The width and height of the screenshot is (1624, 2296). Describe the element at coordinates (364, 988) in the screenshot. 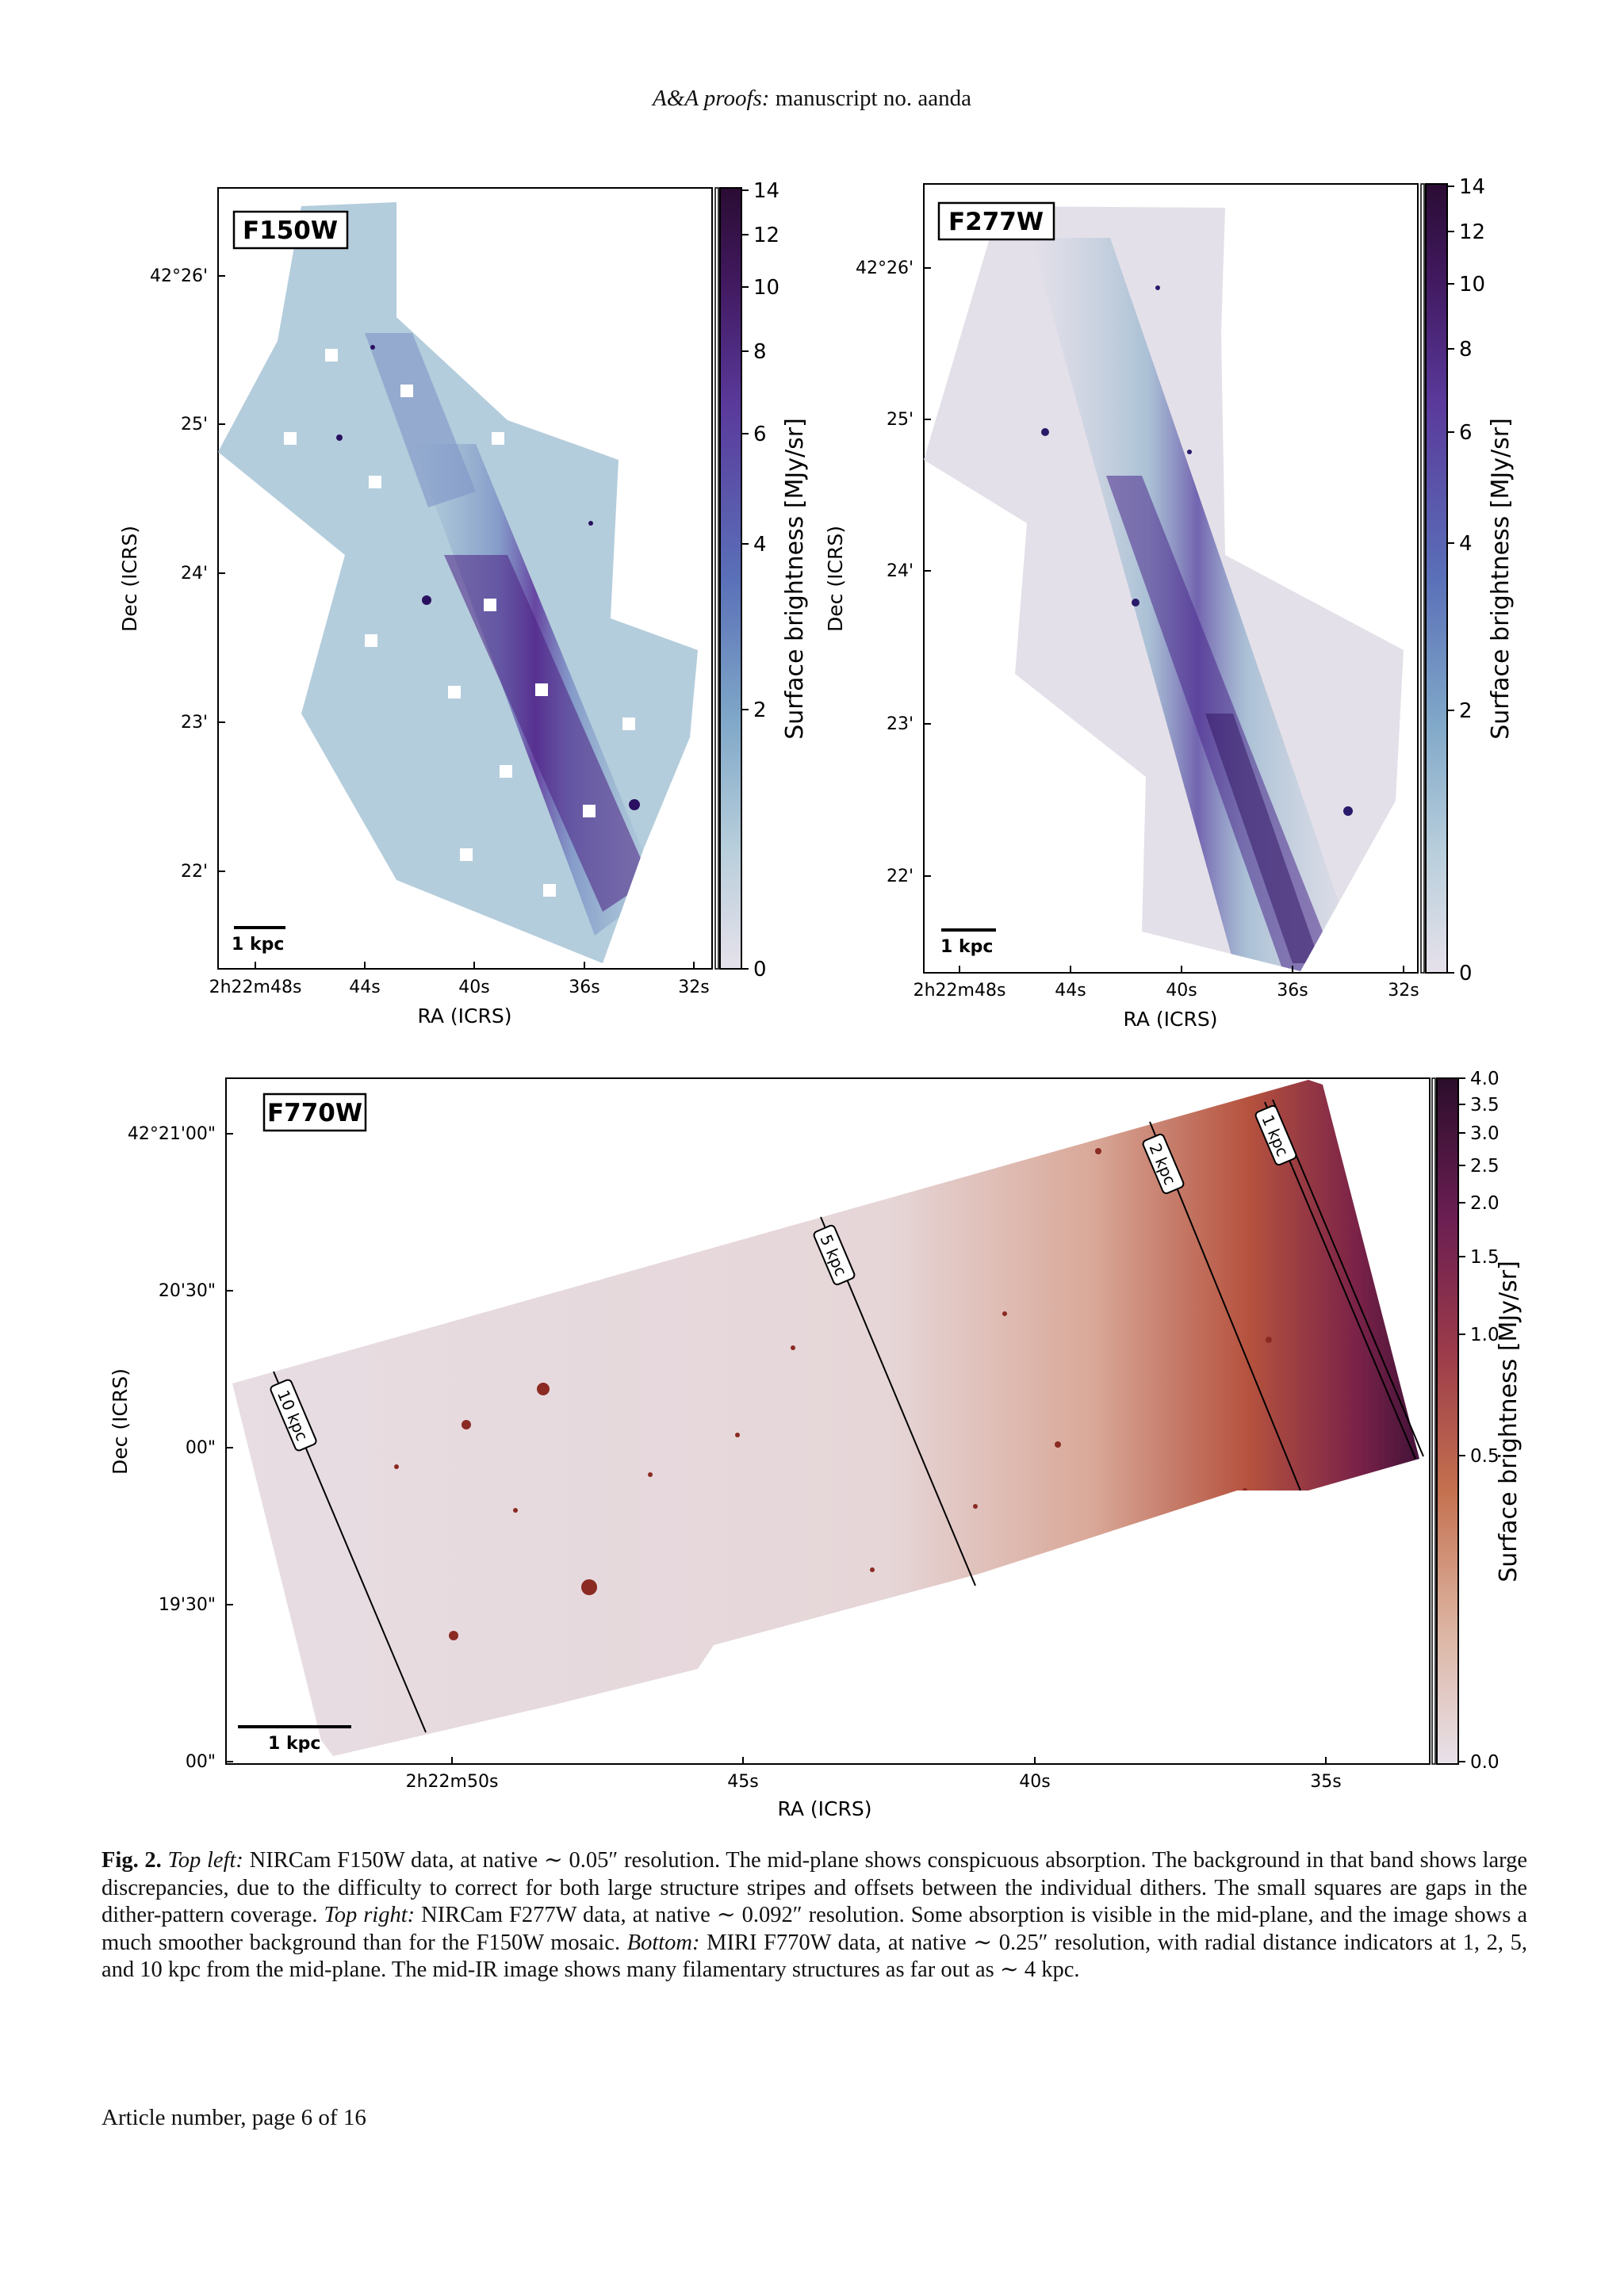

I see `f150w-xtick: 44s` at that location.